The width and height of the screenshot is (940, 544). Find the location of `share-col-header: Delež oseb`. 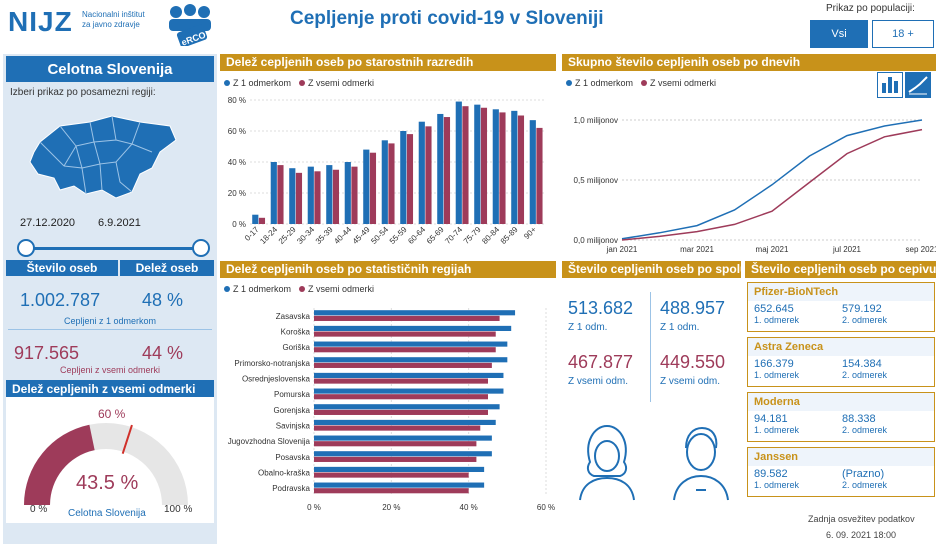

share-col-header: Delež oseb is located at coordinates (167, 268).